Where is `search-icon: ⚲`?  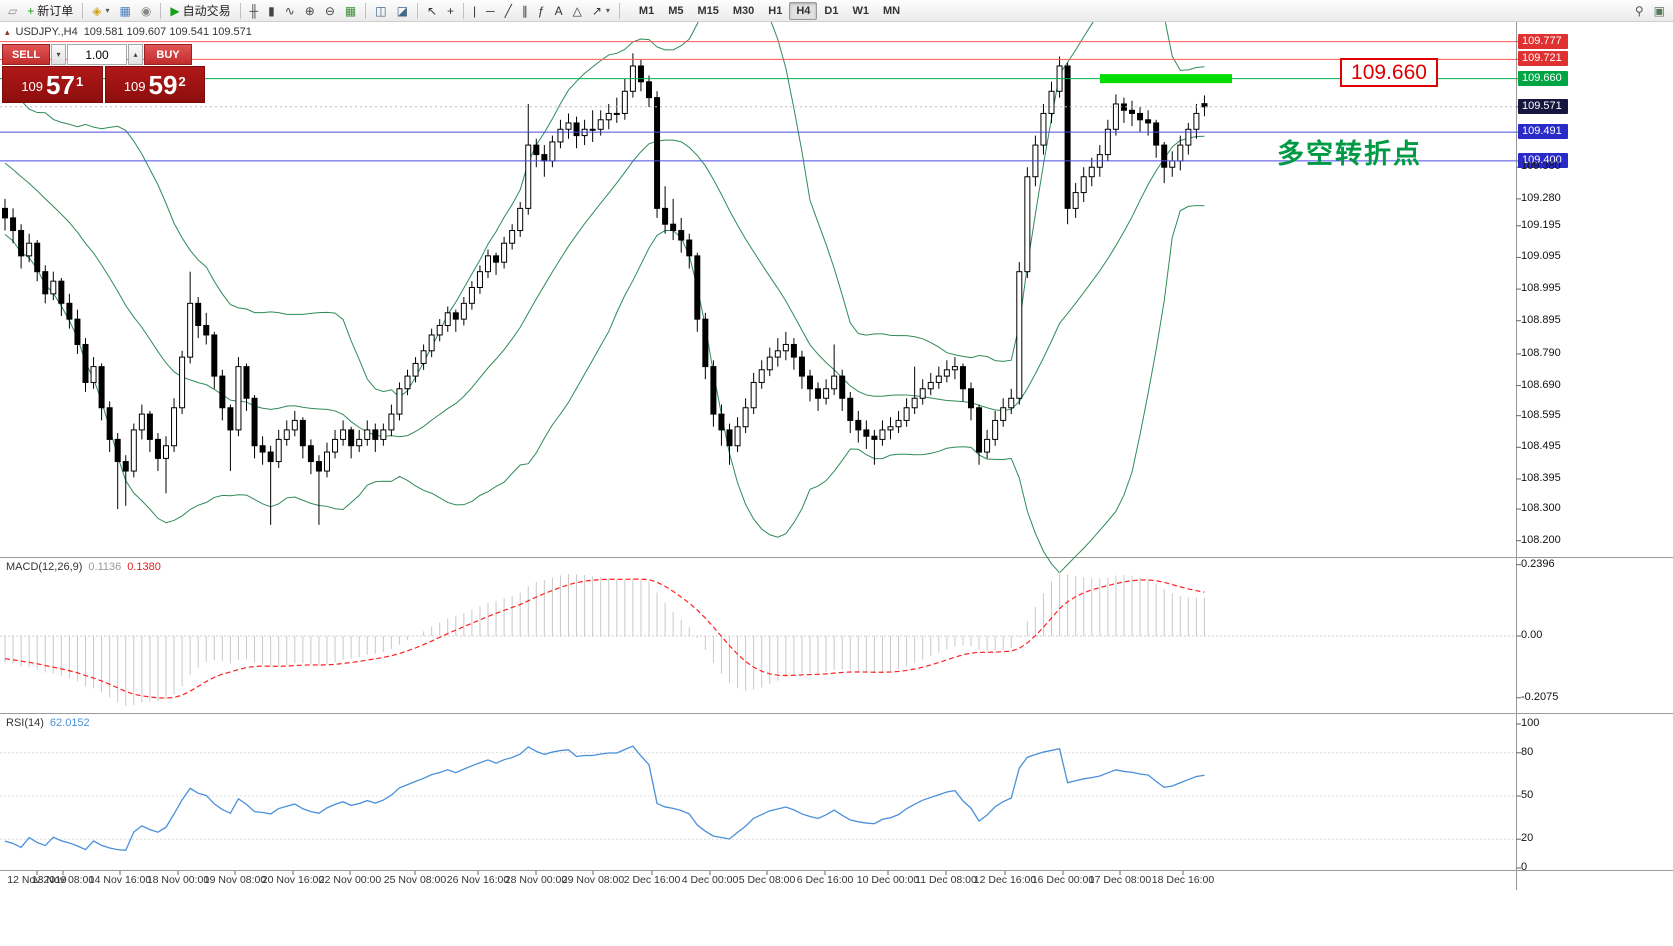 search-icon: ⚲ is located at coordinates (1639, 10).